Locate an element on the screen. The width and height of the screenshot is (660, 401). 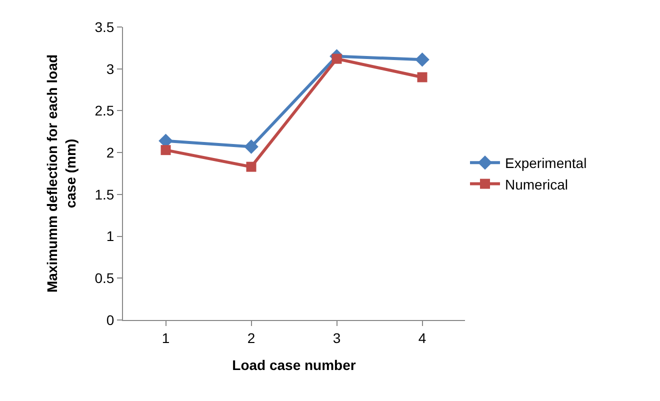
x-tick-label: 1 is located at coordinates (166, 338).